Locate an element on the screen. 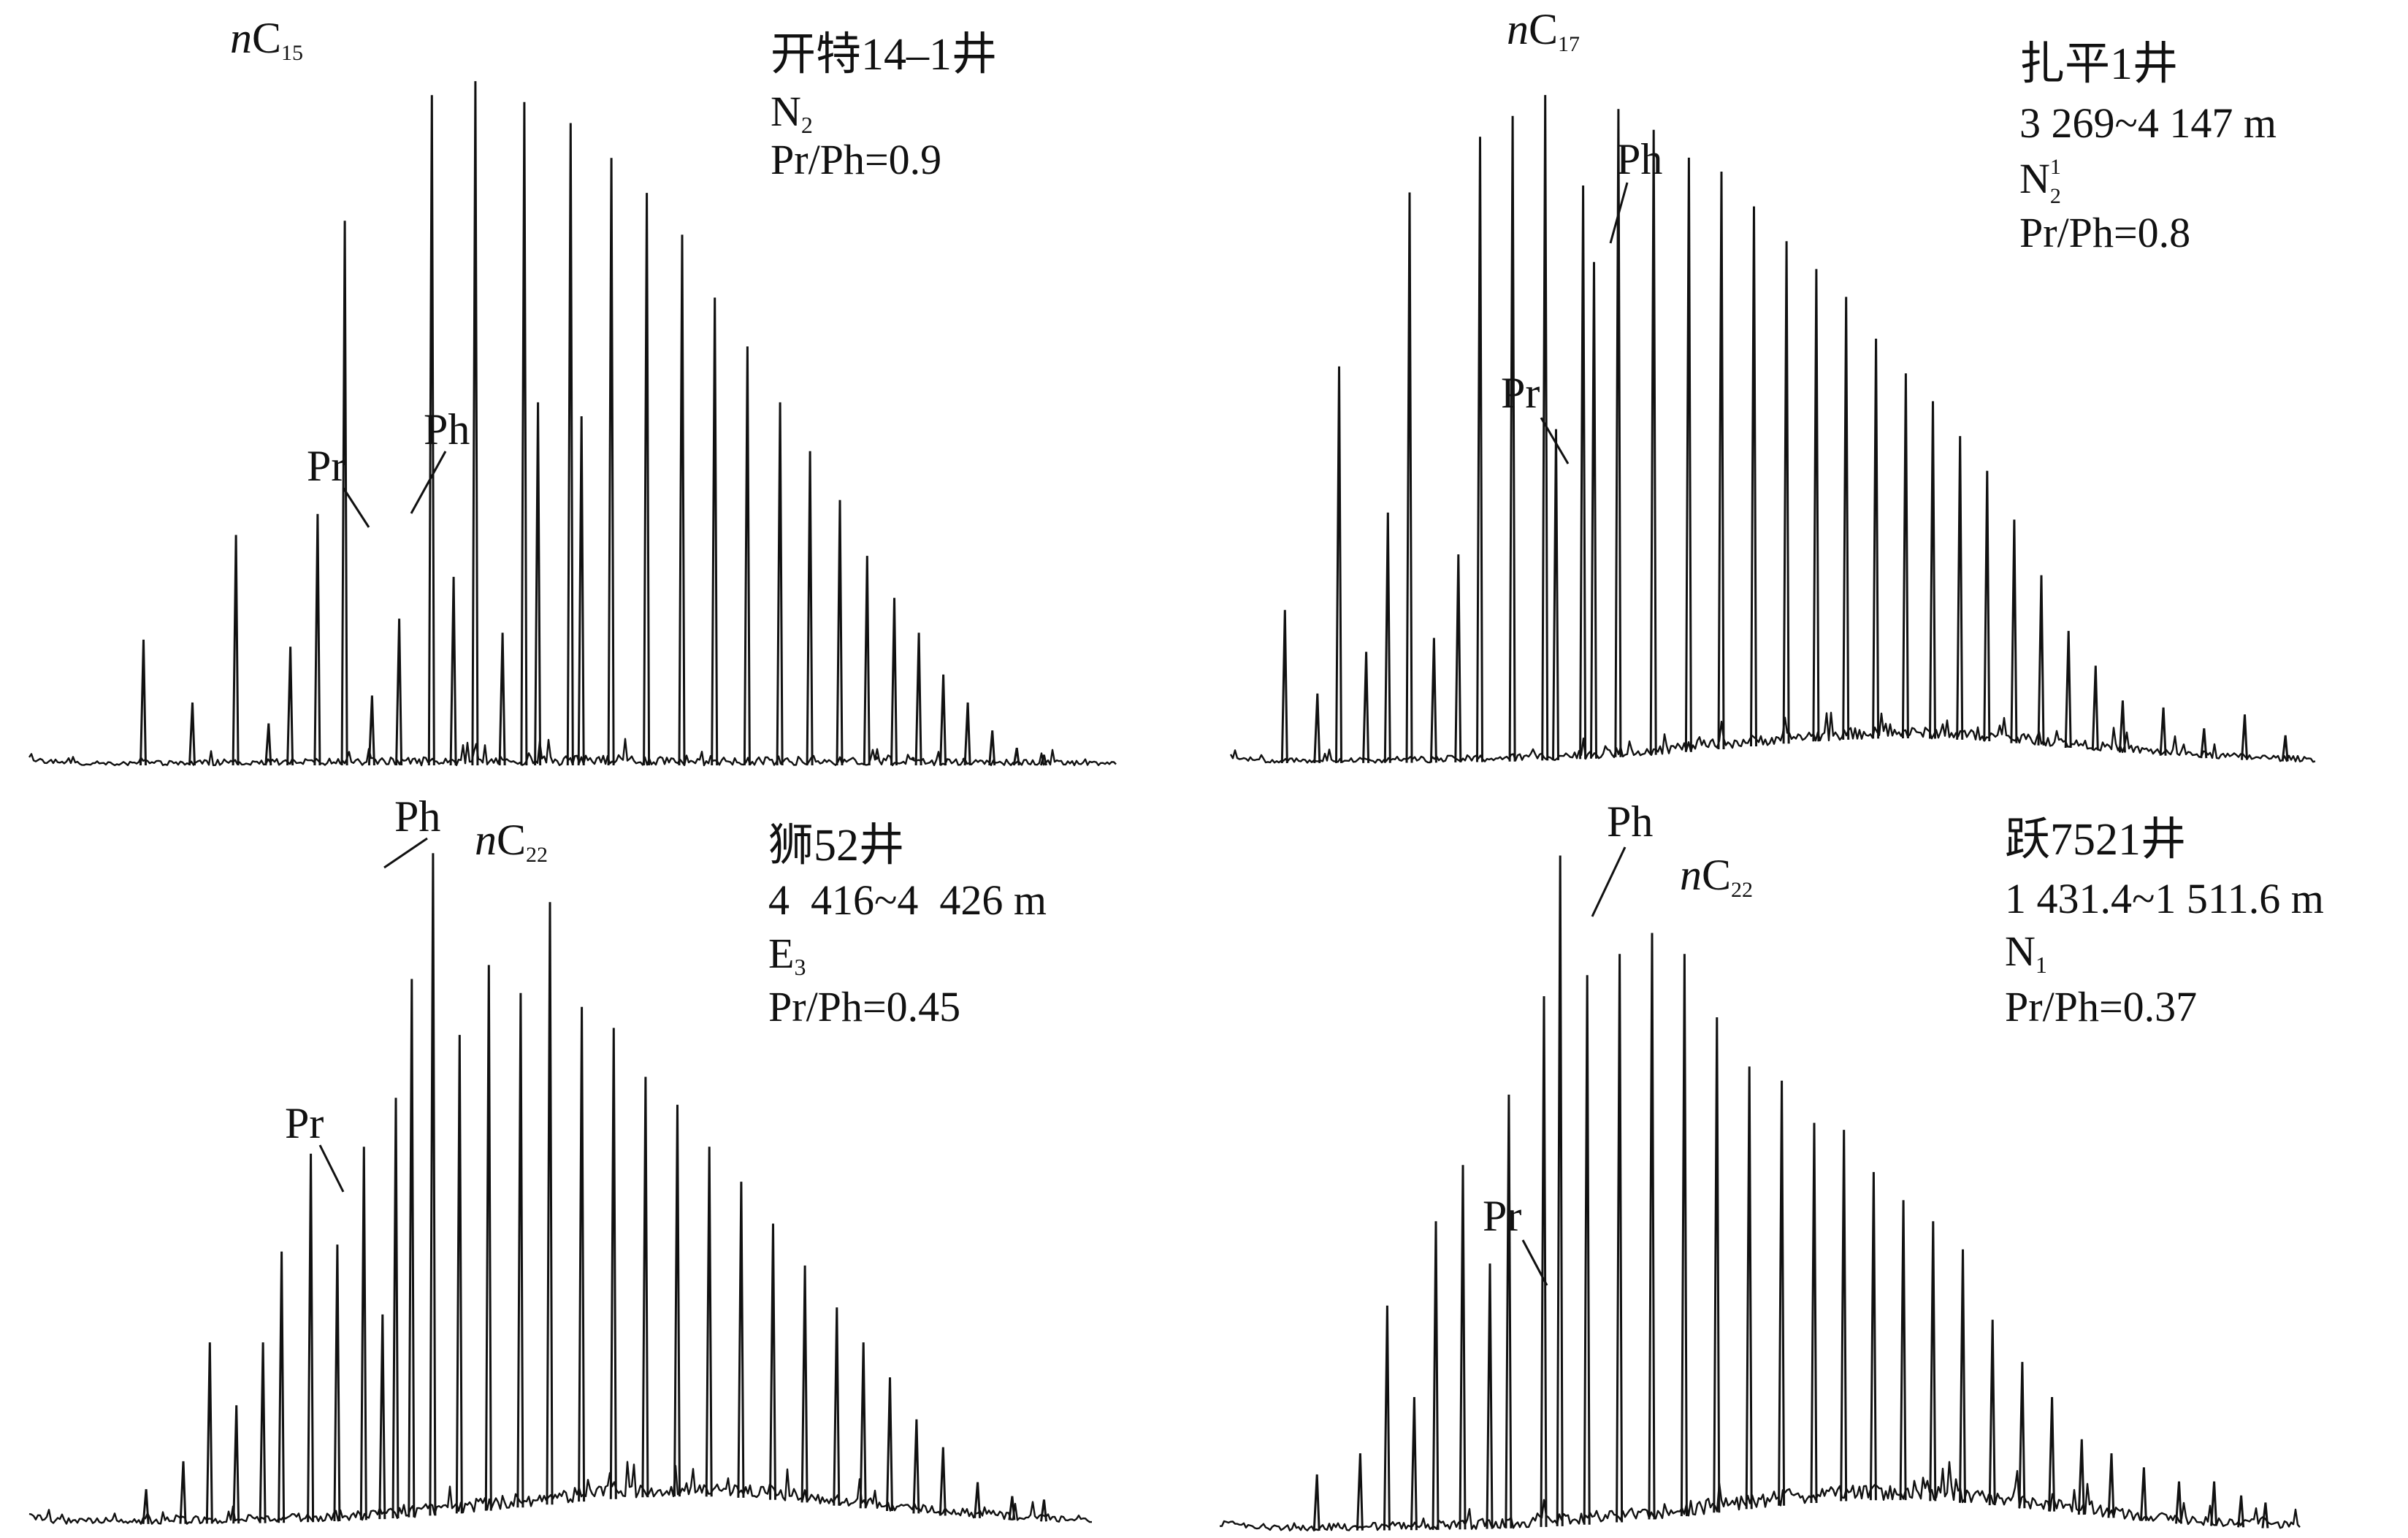 This screenshot has height=1538, width=2408. peak-nC23 is located at coordinates (780, 584).